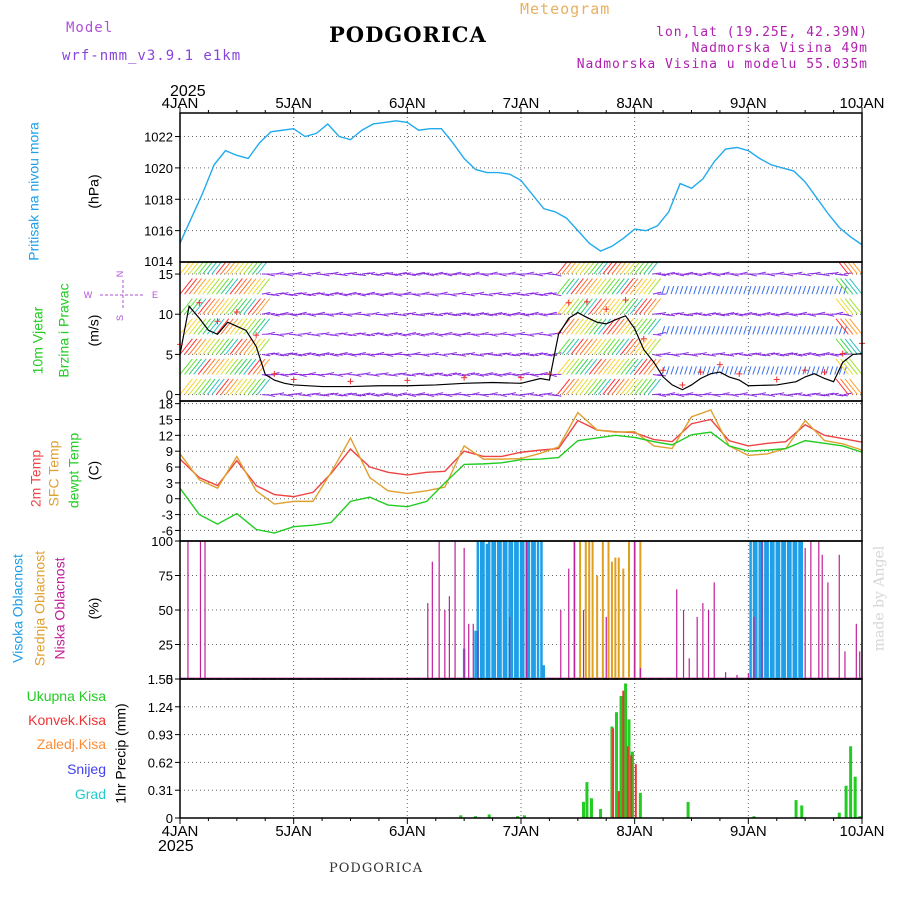 Image resolution: width=900 pixels, height=900 pixels. What do you see at coordinates (748, 831) in the screenshot?
I see `bottom-xtick-label: 9JAN` at bounding box center [748, 831].